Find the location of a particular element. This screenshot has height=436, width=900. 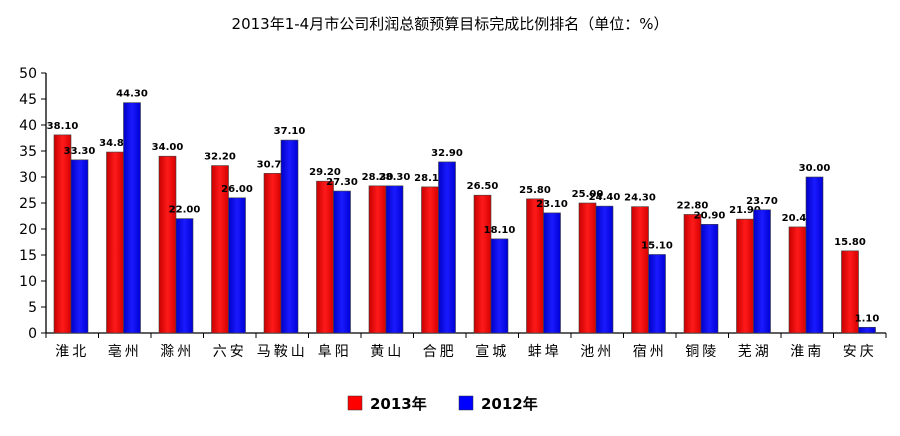

x-tick-label: 淮南 is located at coordinates (807, 352).